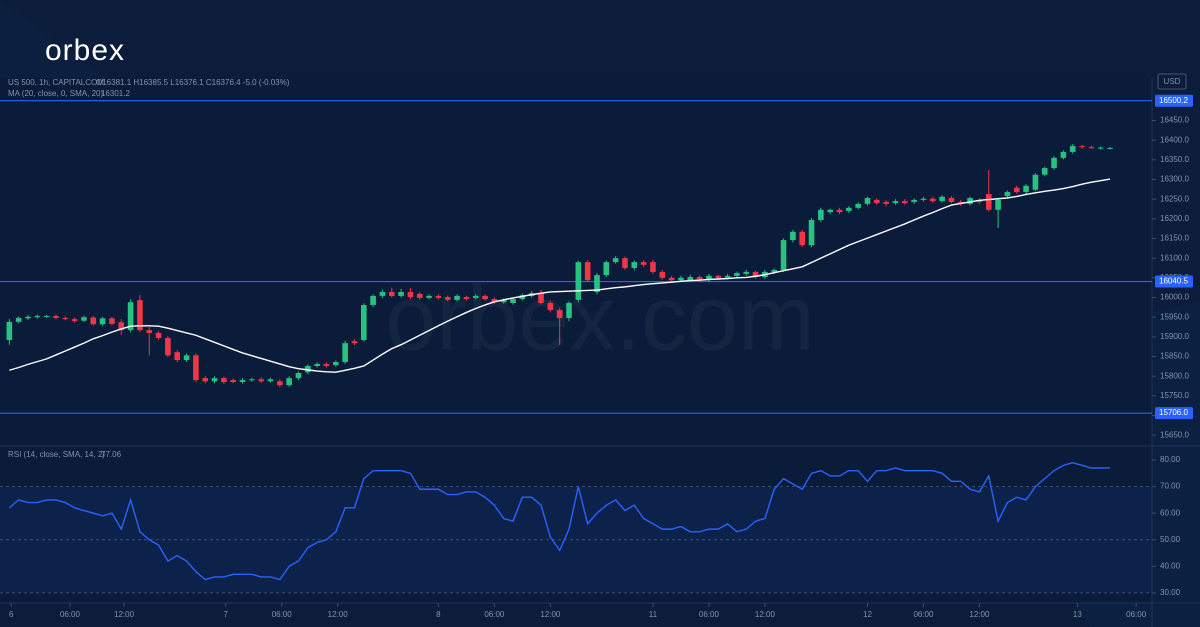 This screenshot has height=627, width=1200. I want to click on level-label: 16040.5, so click(1173, 281).